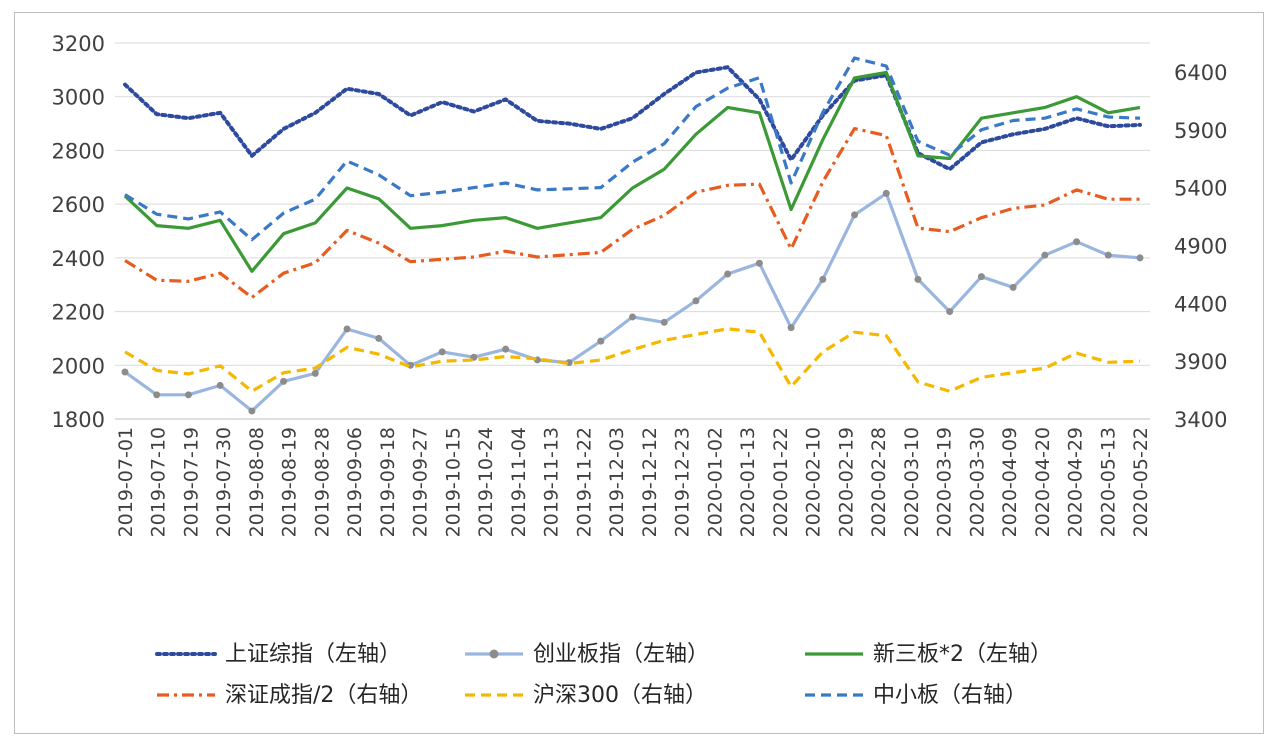 This screenshot has width=1280, height=750. Describe the element at coordinates (617, 482) in the screenshot. I see `x-tick-label: 2019-12-03` at that location.